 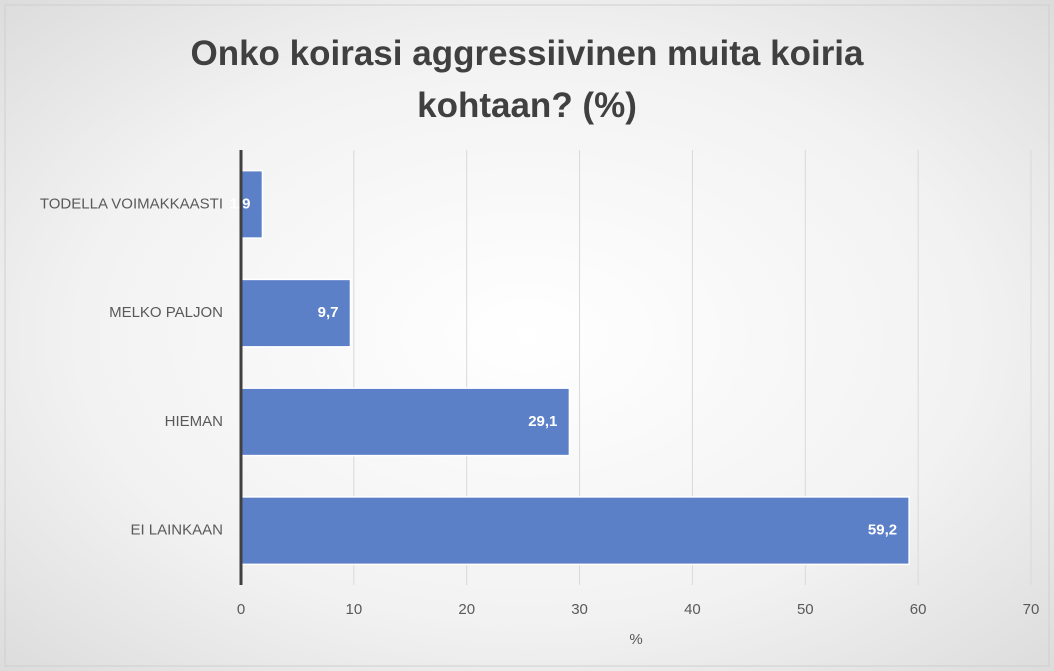 I want to click on x-tick-label: 50, so click(x=805, y=609).